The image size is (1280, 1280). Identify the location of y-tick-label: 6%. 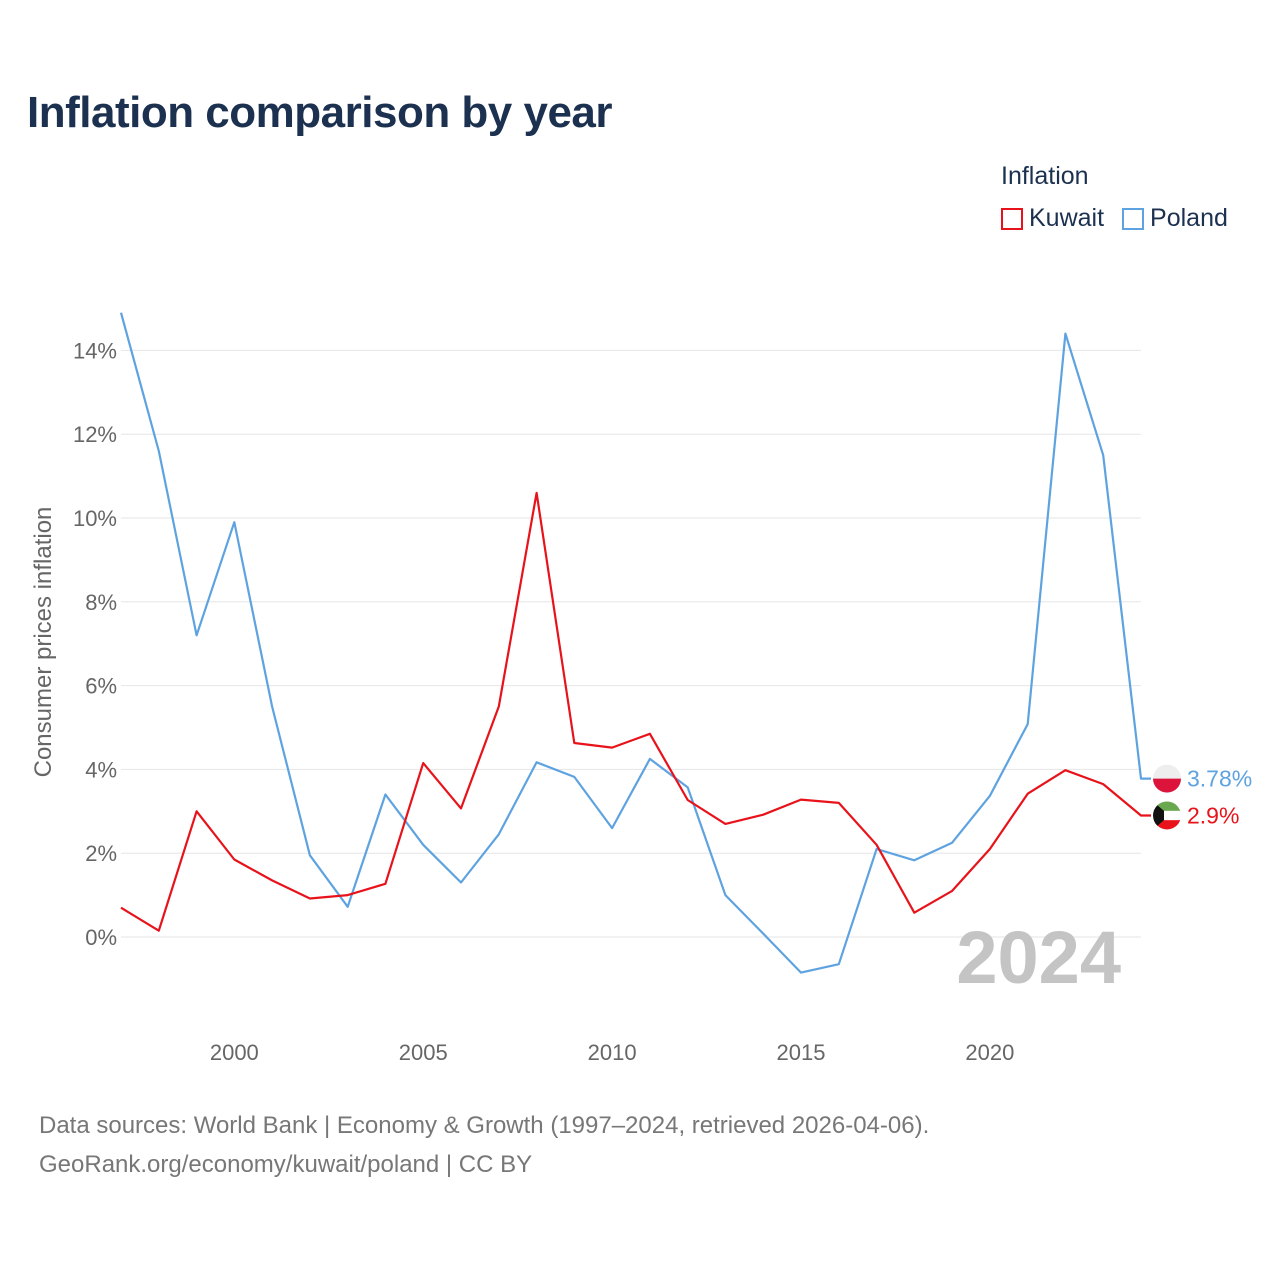
(101, 686).